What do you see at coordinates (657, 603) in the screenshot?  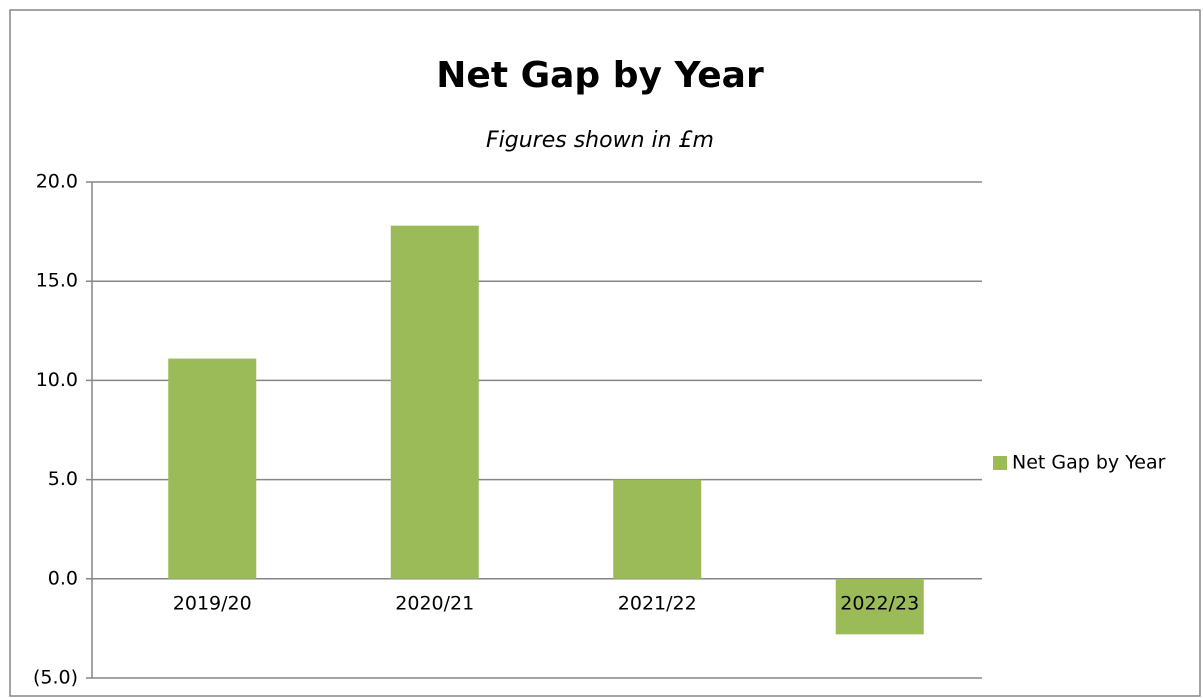 I see `x-tick-label: 2021/22` at bounding box center [657, 603].